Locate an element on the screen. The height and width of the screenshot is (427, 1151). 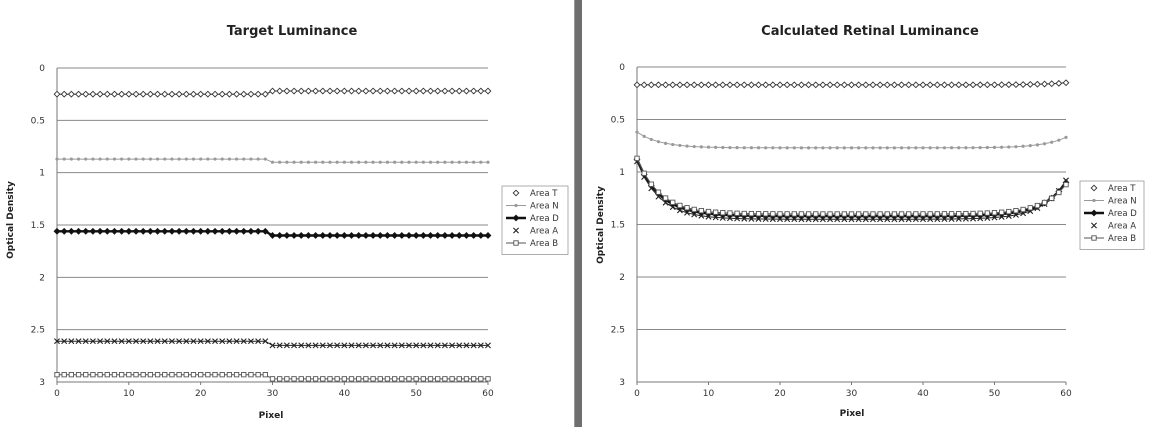
series-area-t is located at coordinates (272, 92).